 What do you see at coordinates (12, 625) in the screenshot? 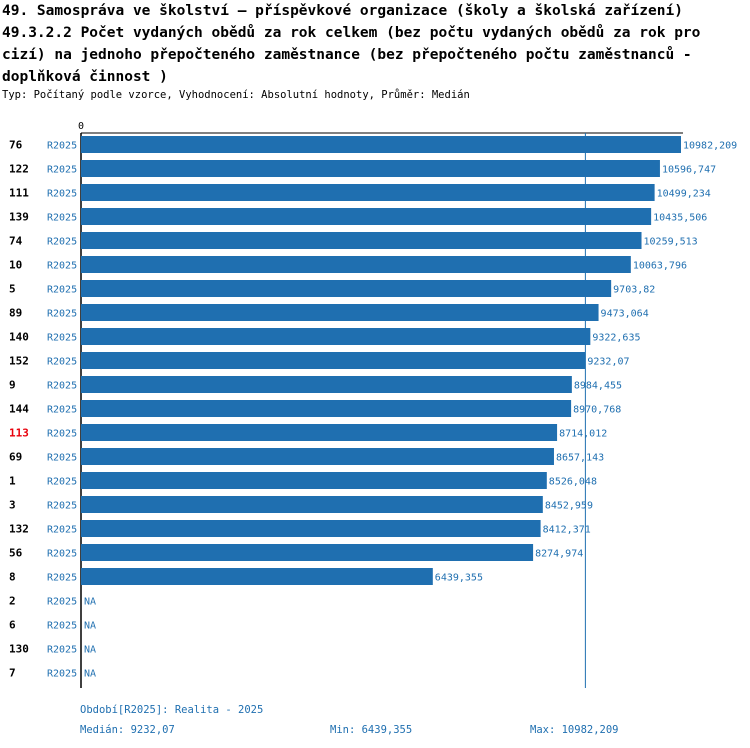
I see `category-label: 6` at bounding box center [12, 625].